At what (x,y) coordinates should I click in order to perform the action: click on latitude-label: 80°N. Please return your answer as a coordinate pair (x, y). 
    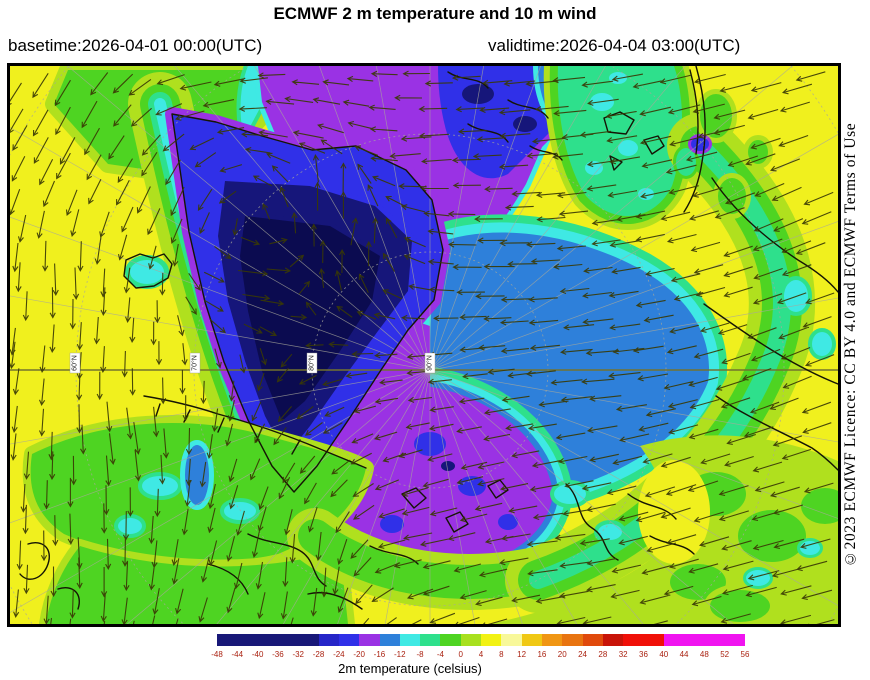
    Looking at the image, I should click on (312, 363).